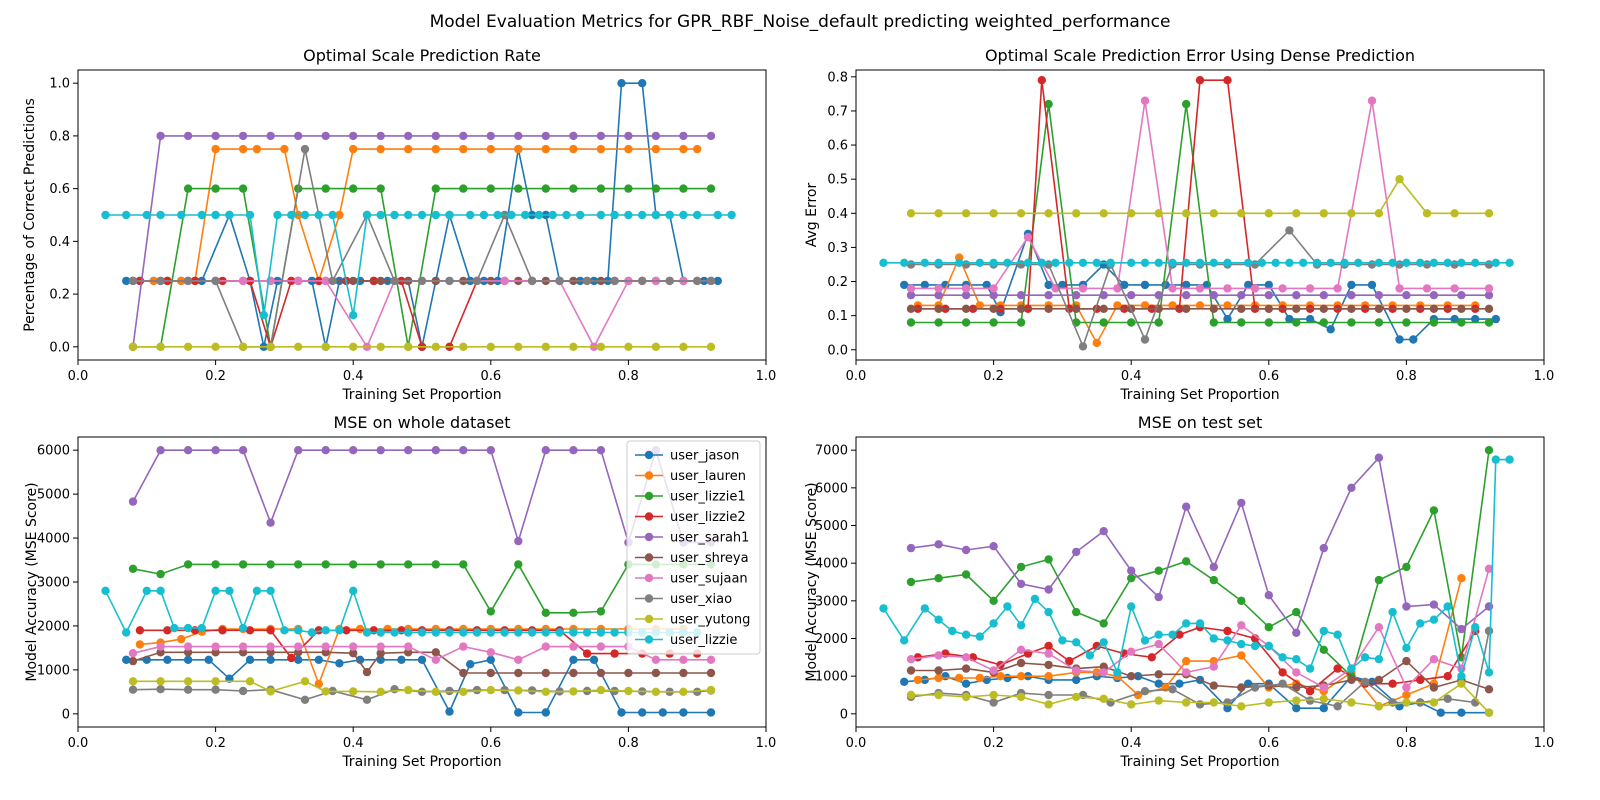 The image size is (1600, 800). What do you see at coordinates (993, 376) in the screenshot?
I see `x-tick-label: 0.2` at bounding box center [993, 376].